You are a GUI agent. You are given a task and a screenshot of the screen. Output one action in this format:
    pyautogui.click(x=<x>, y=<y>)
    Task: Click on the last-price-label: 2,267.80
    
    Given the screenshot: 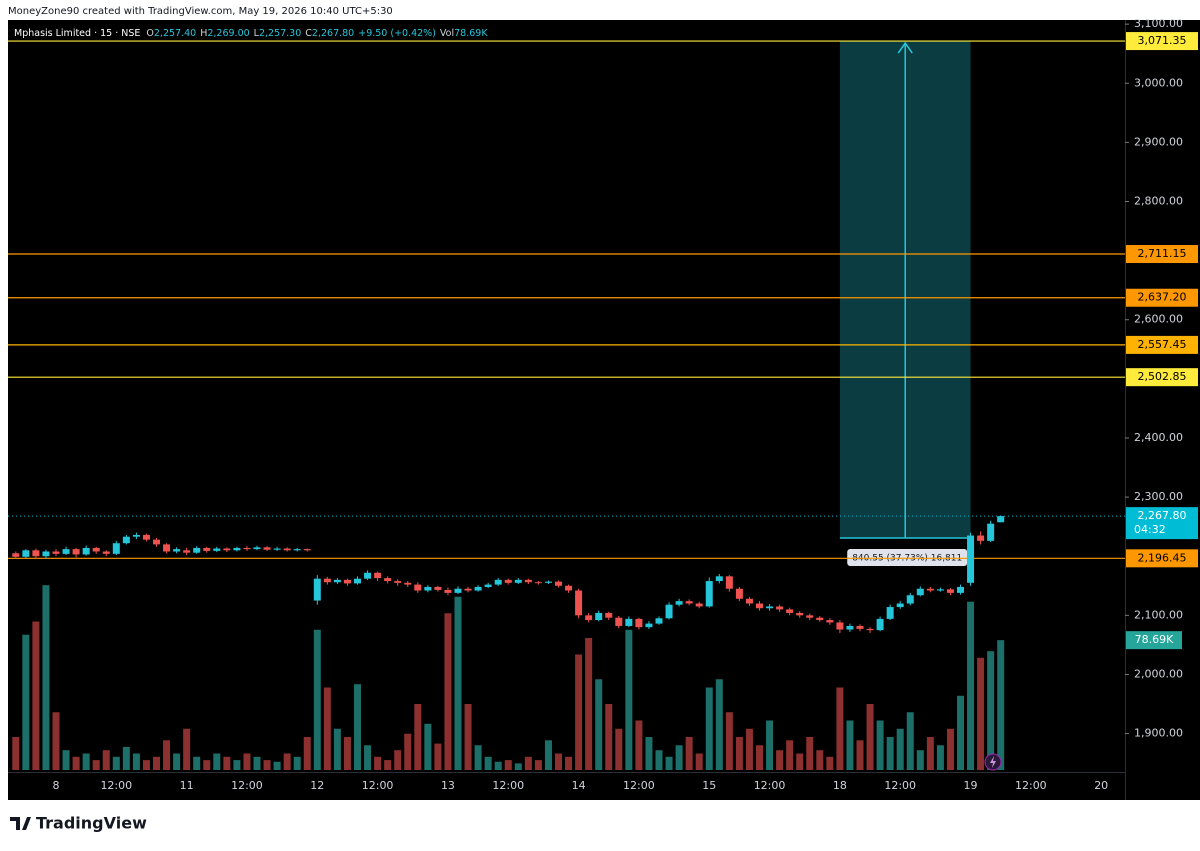 What is the action you would take?
    pyautogui.click(x=1162, y=515)
    